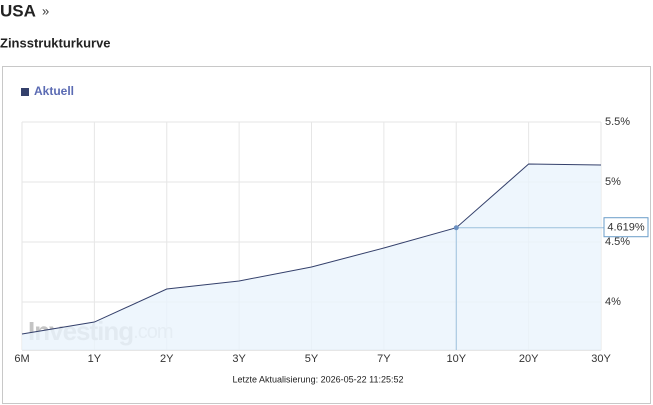 This screenshot has width=653, height=405. Describe the element at coordinates (55, 42) in the screenshot. I see `section-title: Zinsstrukturkurve` at that location.